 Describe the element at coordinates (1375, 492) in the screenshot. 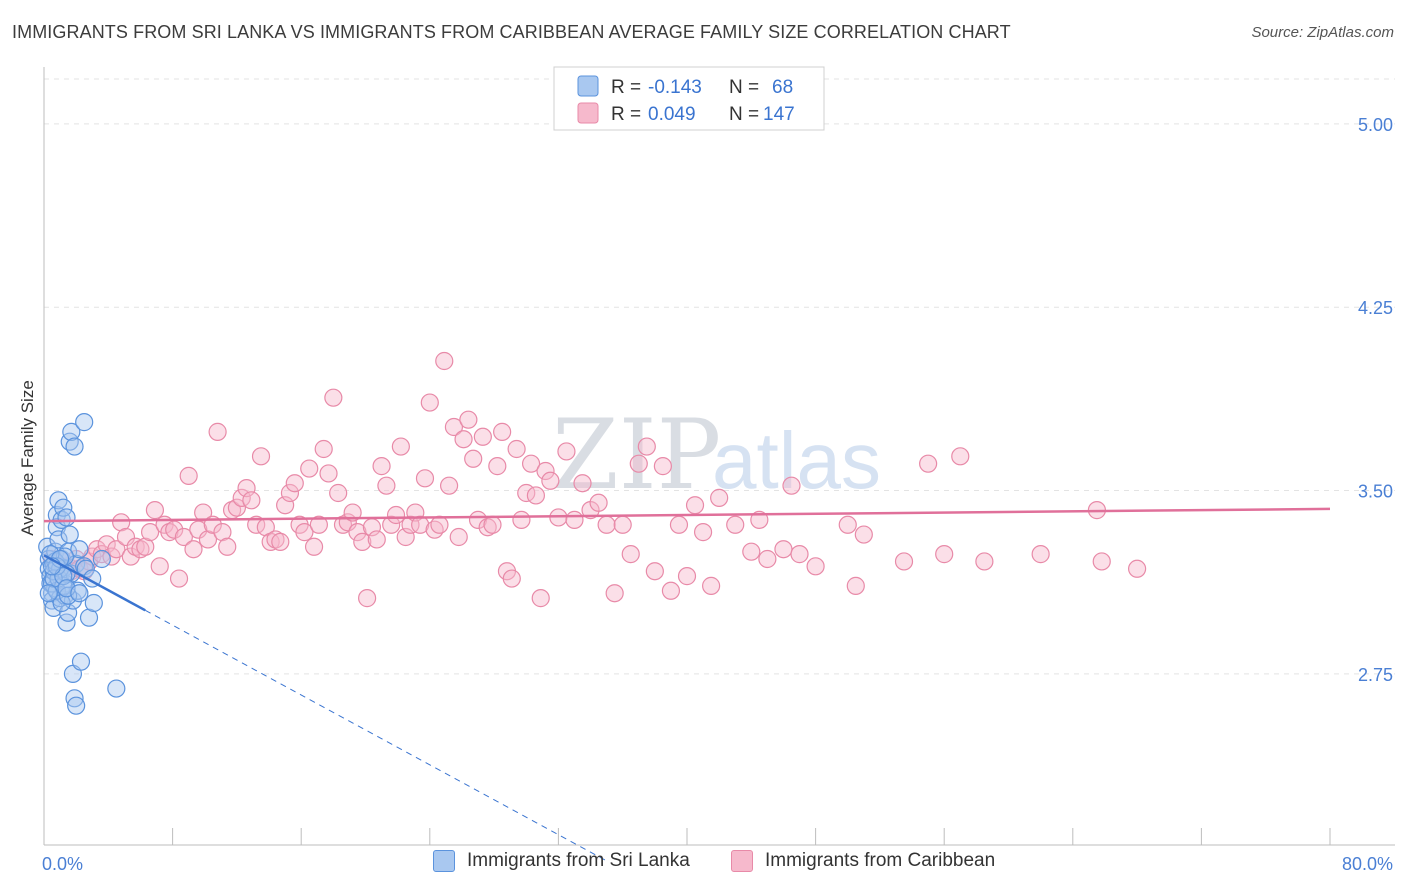

I see `y-tick-label: 3.50` at that location.